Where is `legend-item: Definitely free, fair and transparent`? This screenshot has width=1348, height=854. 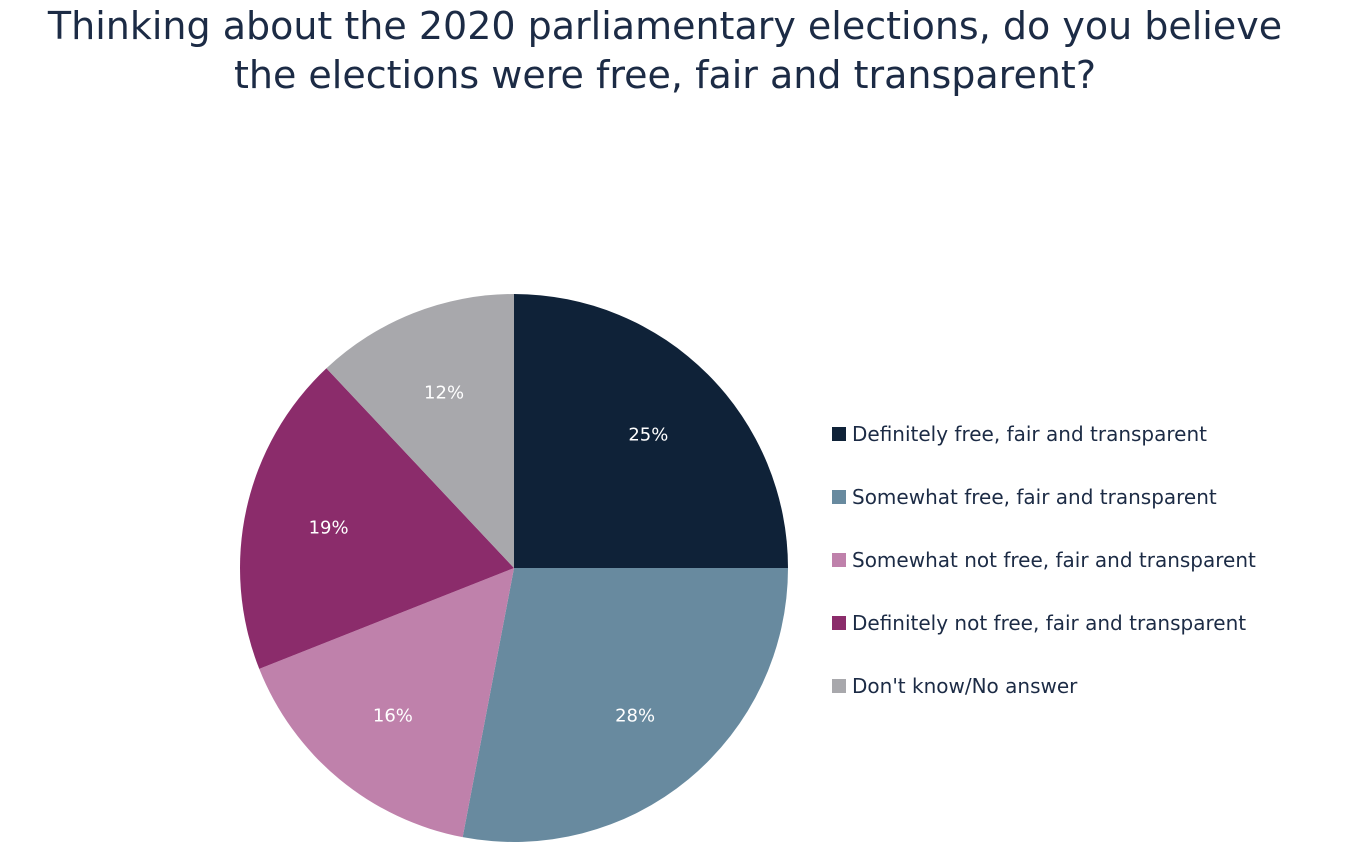 legend-item: Definitely free, fair and transparent is located at coordinates (1019, 434).